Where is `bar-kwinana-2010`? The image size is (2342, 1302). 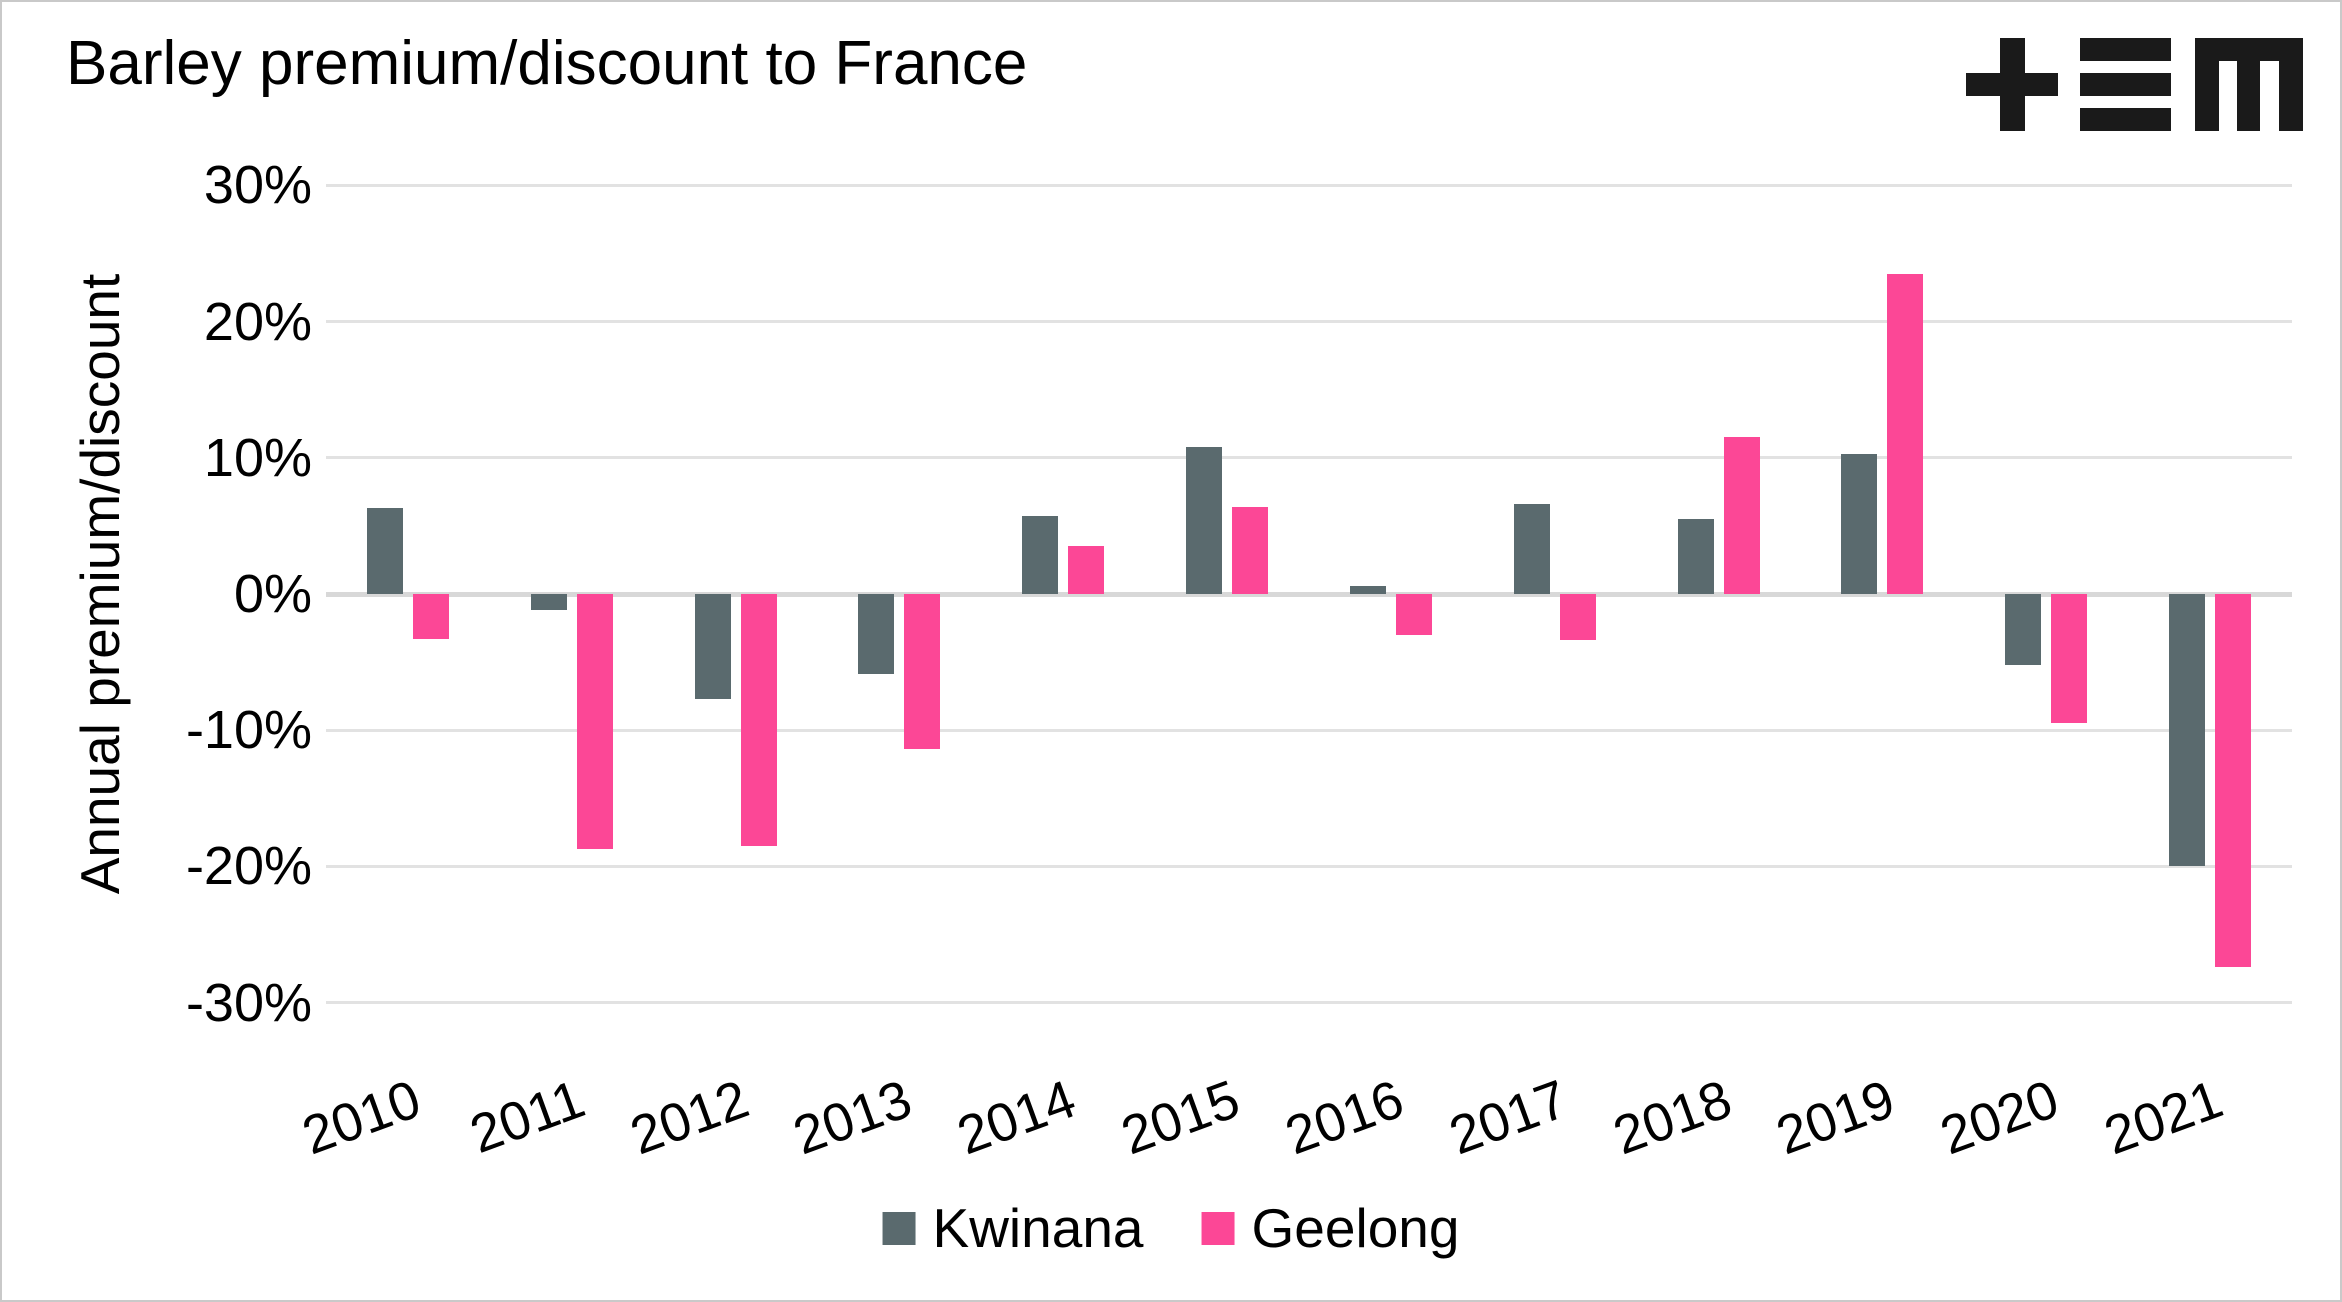 bar-kwinana-2010 is located at coordinates (384, 551).